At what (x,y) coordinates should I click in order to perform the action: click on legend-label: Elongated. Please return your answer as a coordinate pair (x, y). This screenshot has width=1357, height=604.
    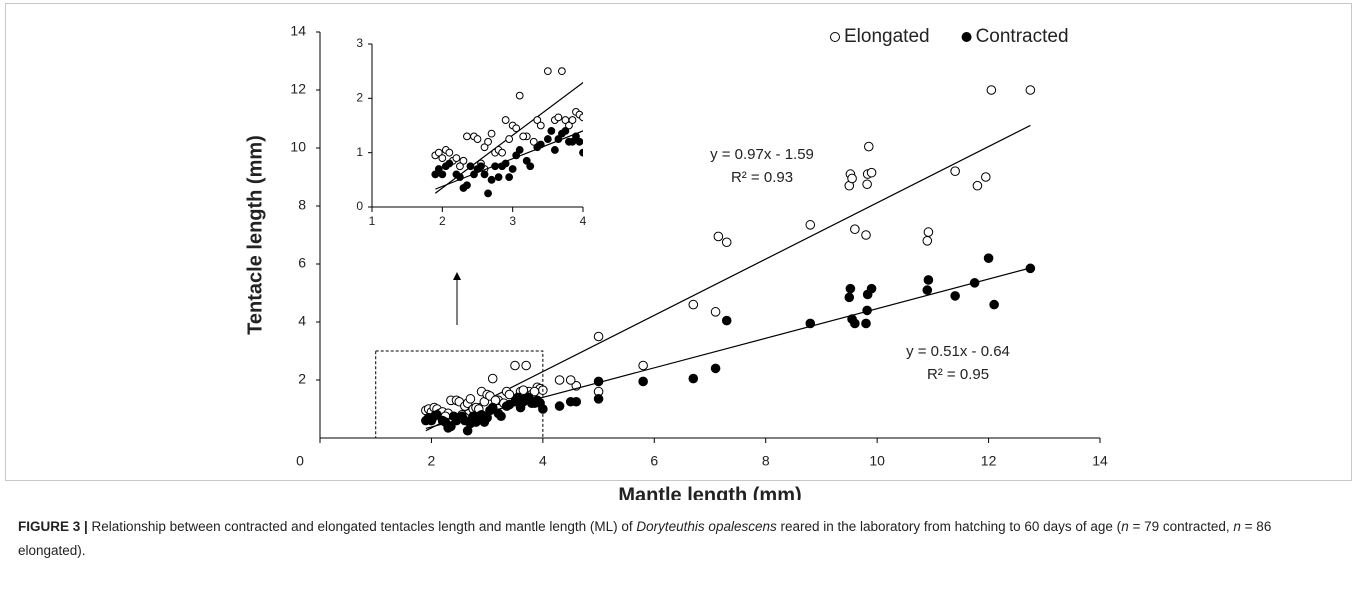
    Looking at the image, I should click on (887, 36).